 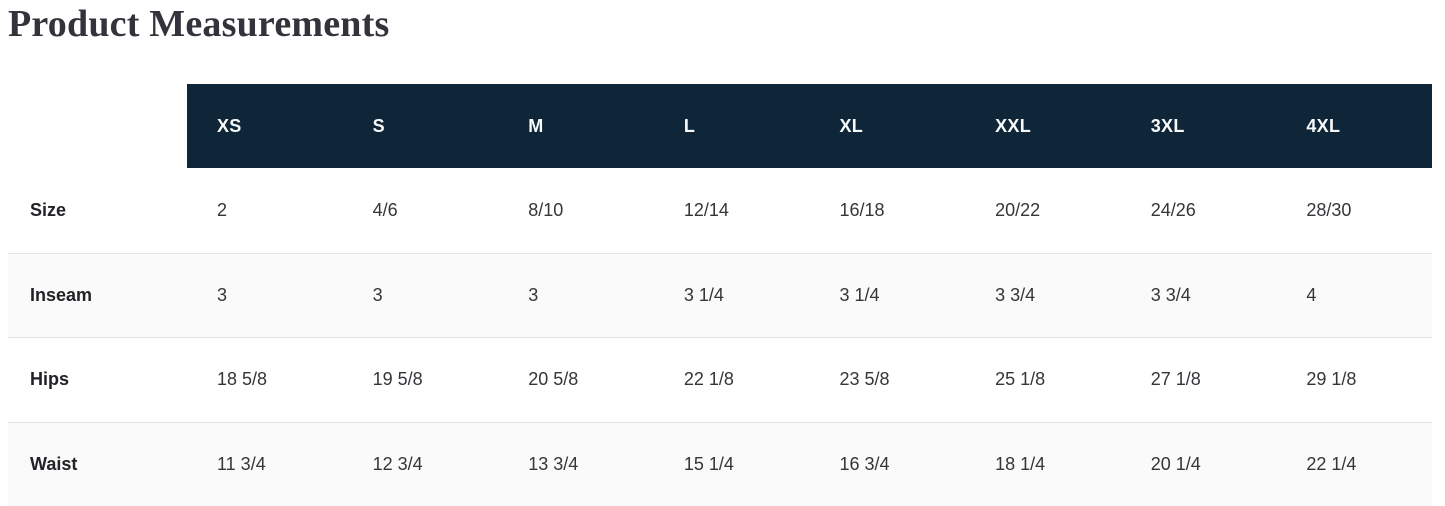 I want to click on measurement-value: 4/6, so click(x=385, y=209).